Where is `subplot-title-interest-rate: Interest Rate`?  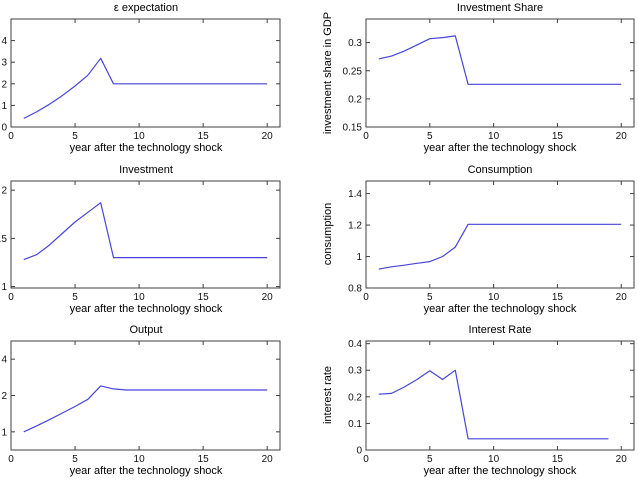
subplot-title-interest-rate: Interest Rate is located at coordinates (500, 330).